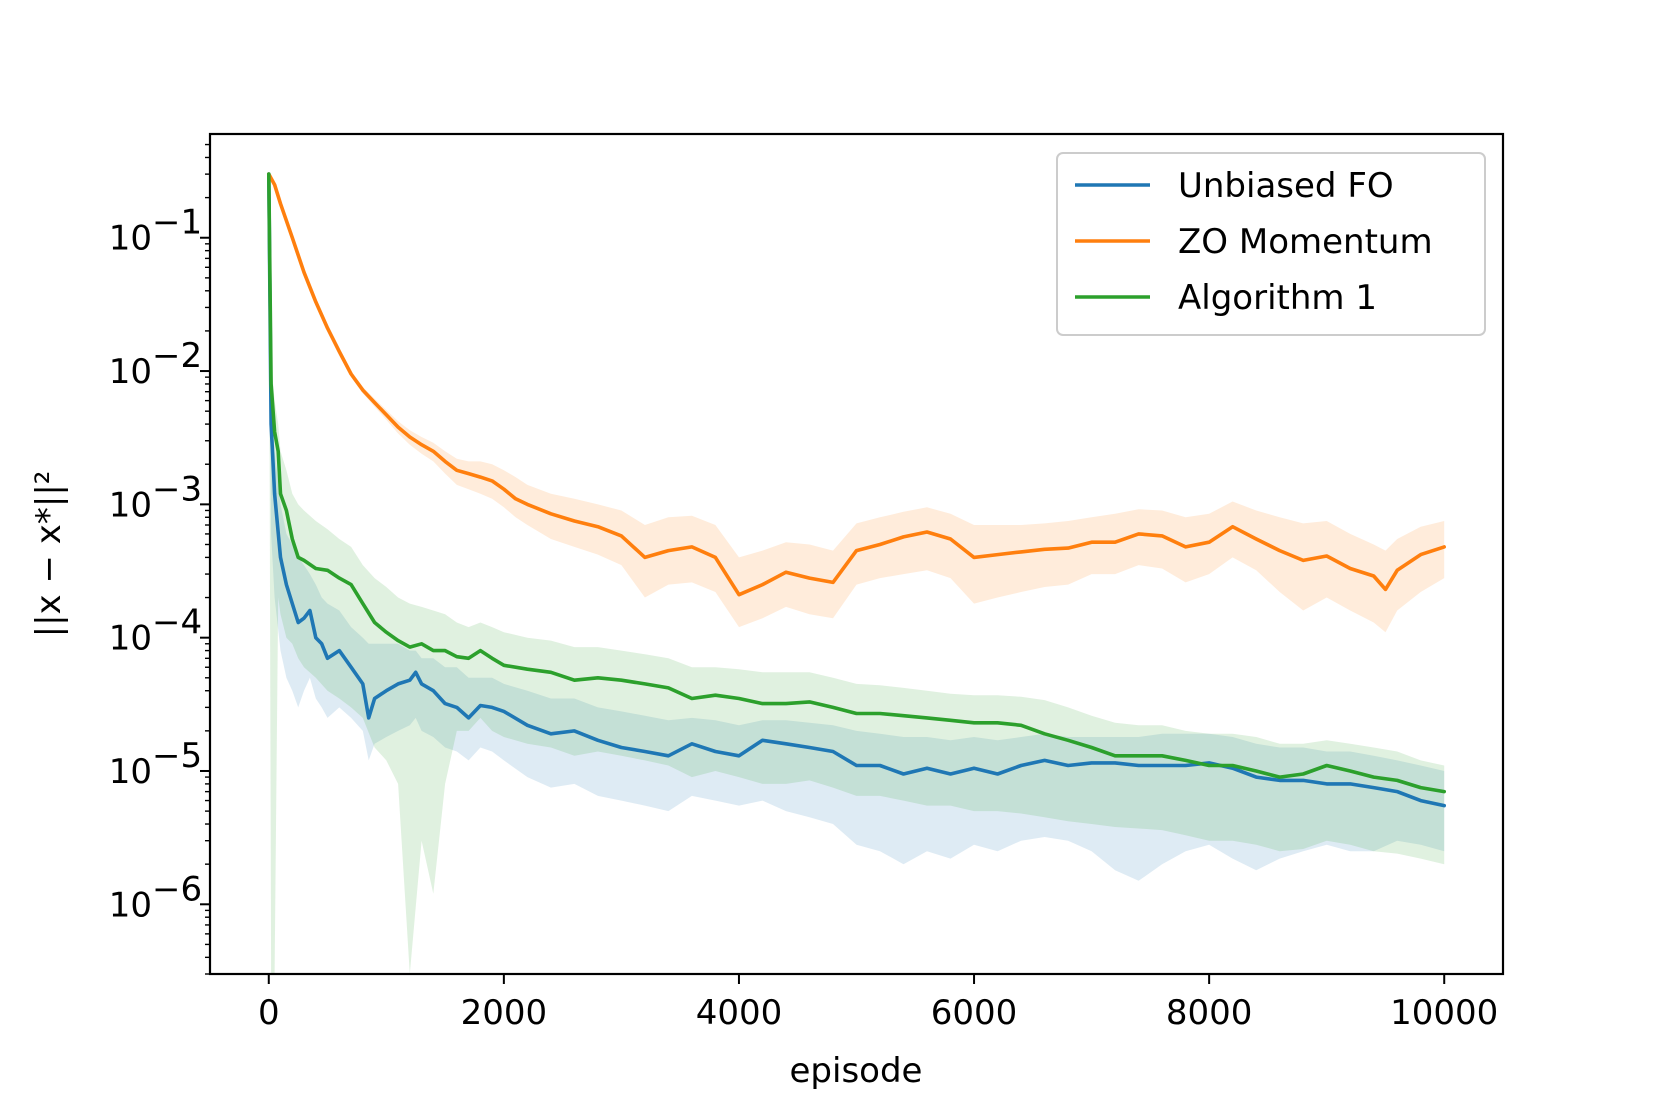 The width and height of the screenshot is (1661, 1107). Describe the element at coordinates (974, 1013) in the screenshot. I see `x-tick-label: 6000` at that location.